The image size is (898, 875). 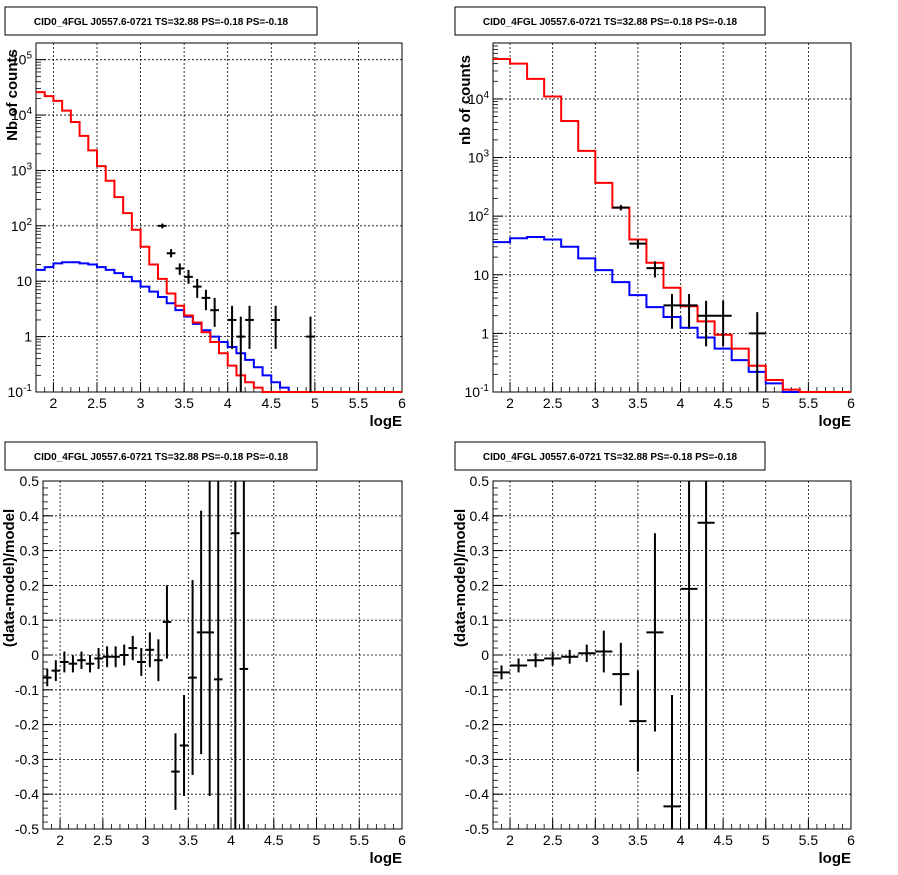 What do you see at coordinates (22, 59) in the screenshot?
I see `y-tick-label: 10⁵` at bounding box center [22, 59].